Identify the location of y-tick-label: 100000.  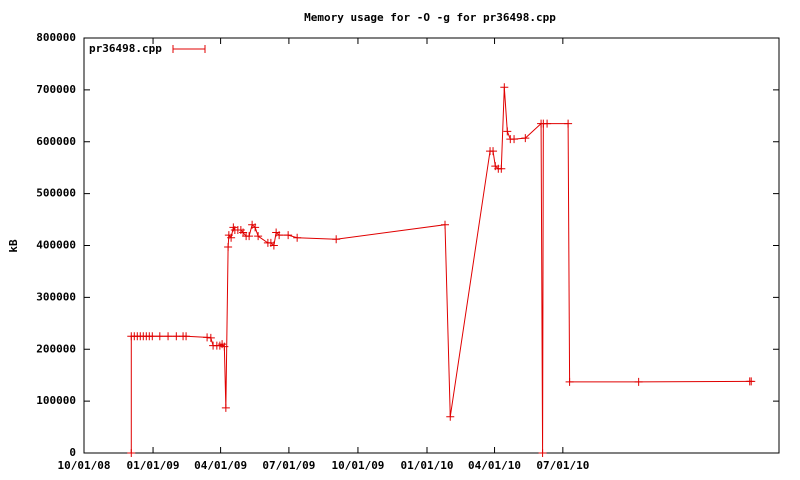
(56, 400).